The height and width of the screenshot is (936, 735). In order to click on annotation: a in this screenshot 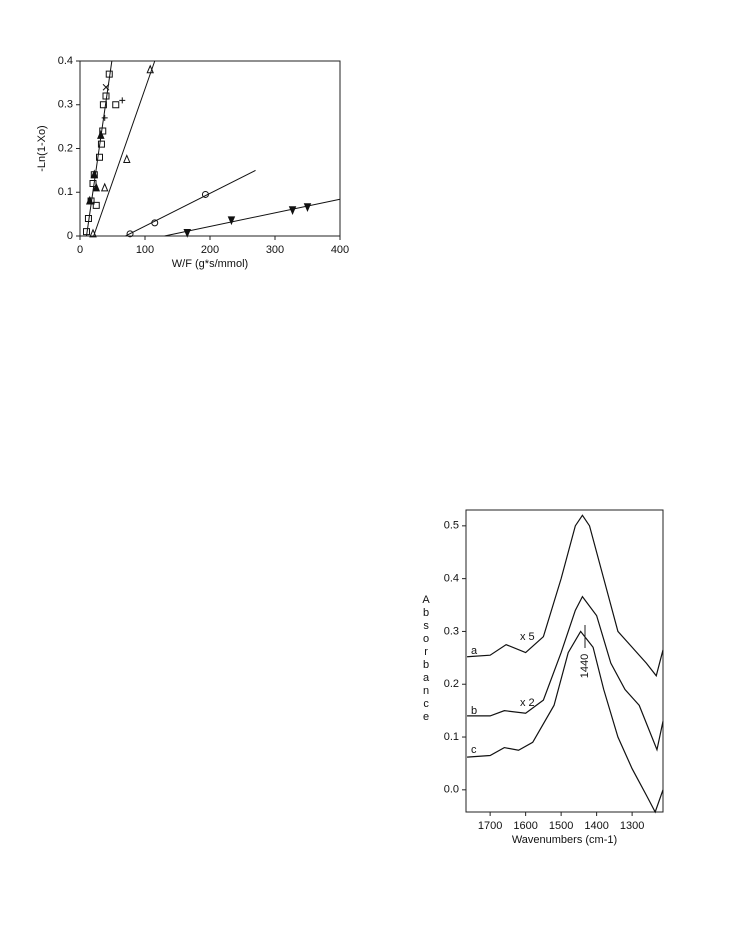, I will do `click(474, 651)`.